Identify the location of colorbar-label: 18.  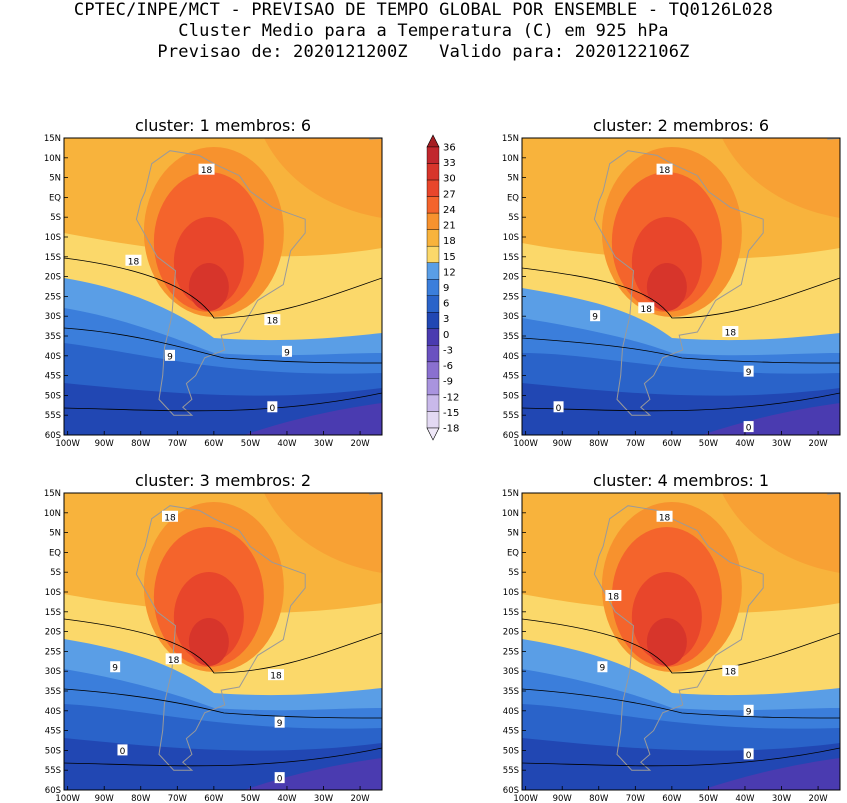
(449, 241).